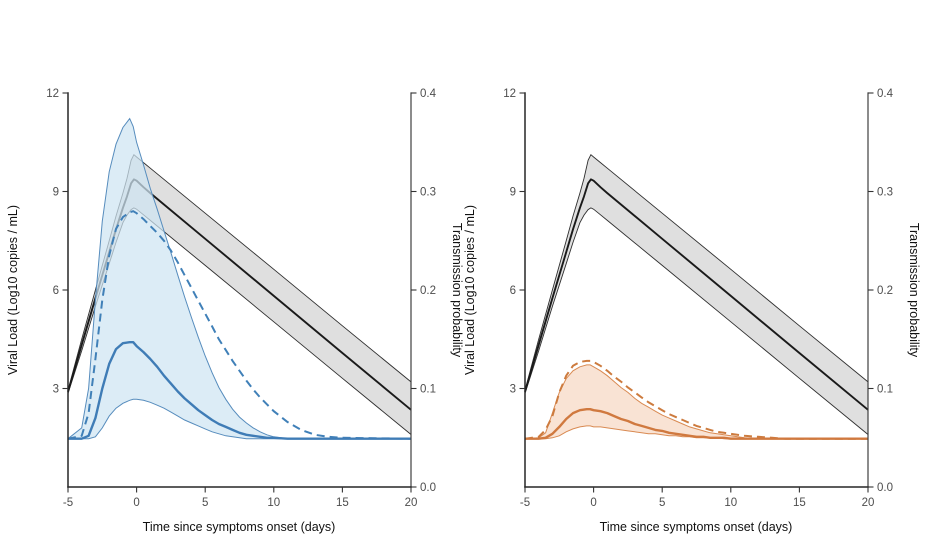 This screenshot has height=558, width=940. Describe the element at coordinates (696, 321) in the screenshot. I see `viral-load-ci-lower` at that location.